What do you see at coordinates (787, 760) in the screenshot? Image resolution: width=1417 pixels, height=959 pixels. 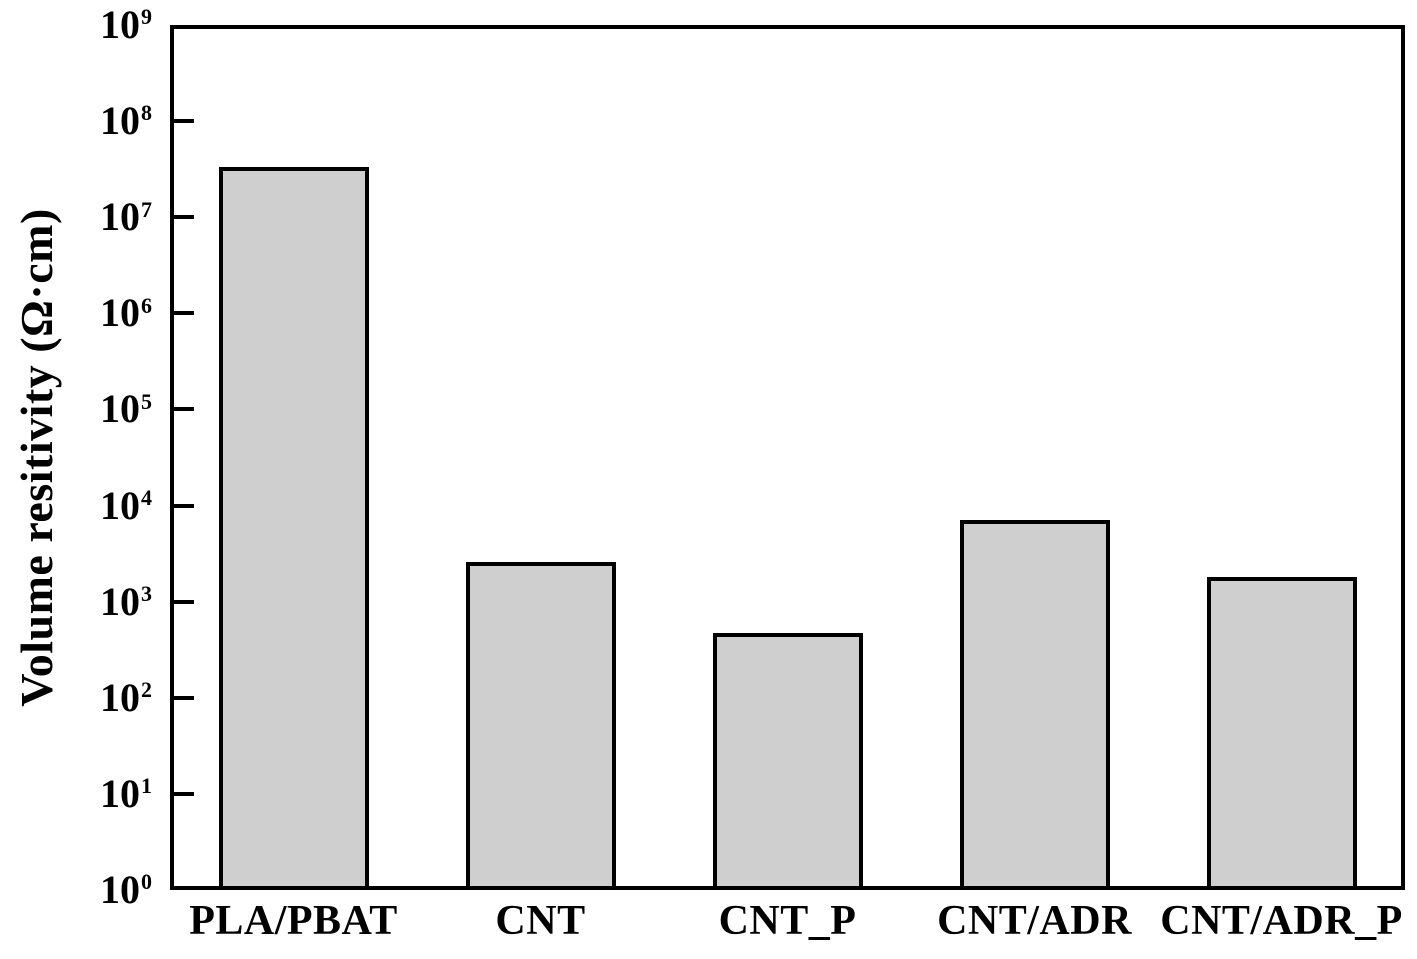 I see `bar-CNT_P` at bounding box center [787, 760].